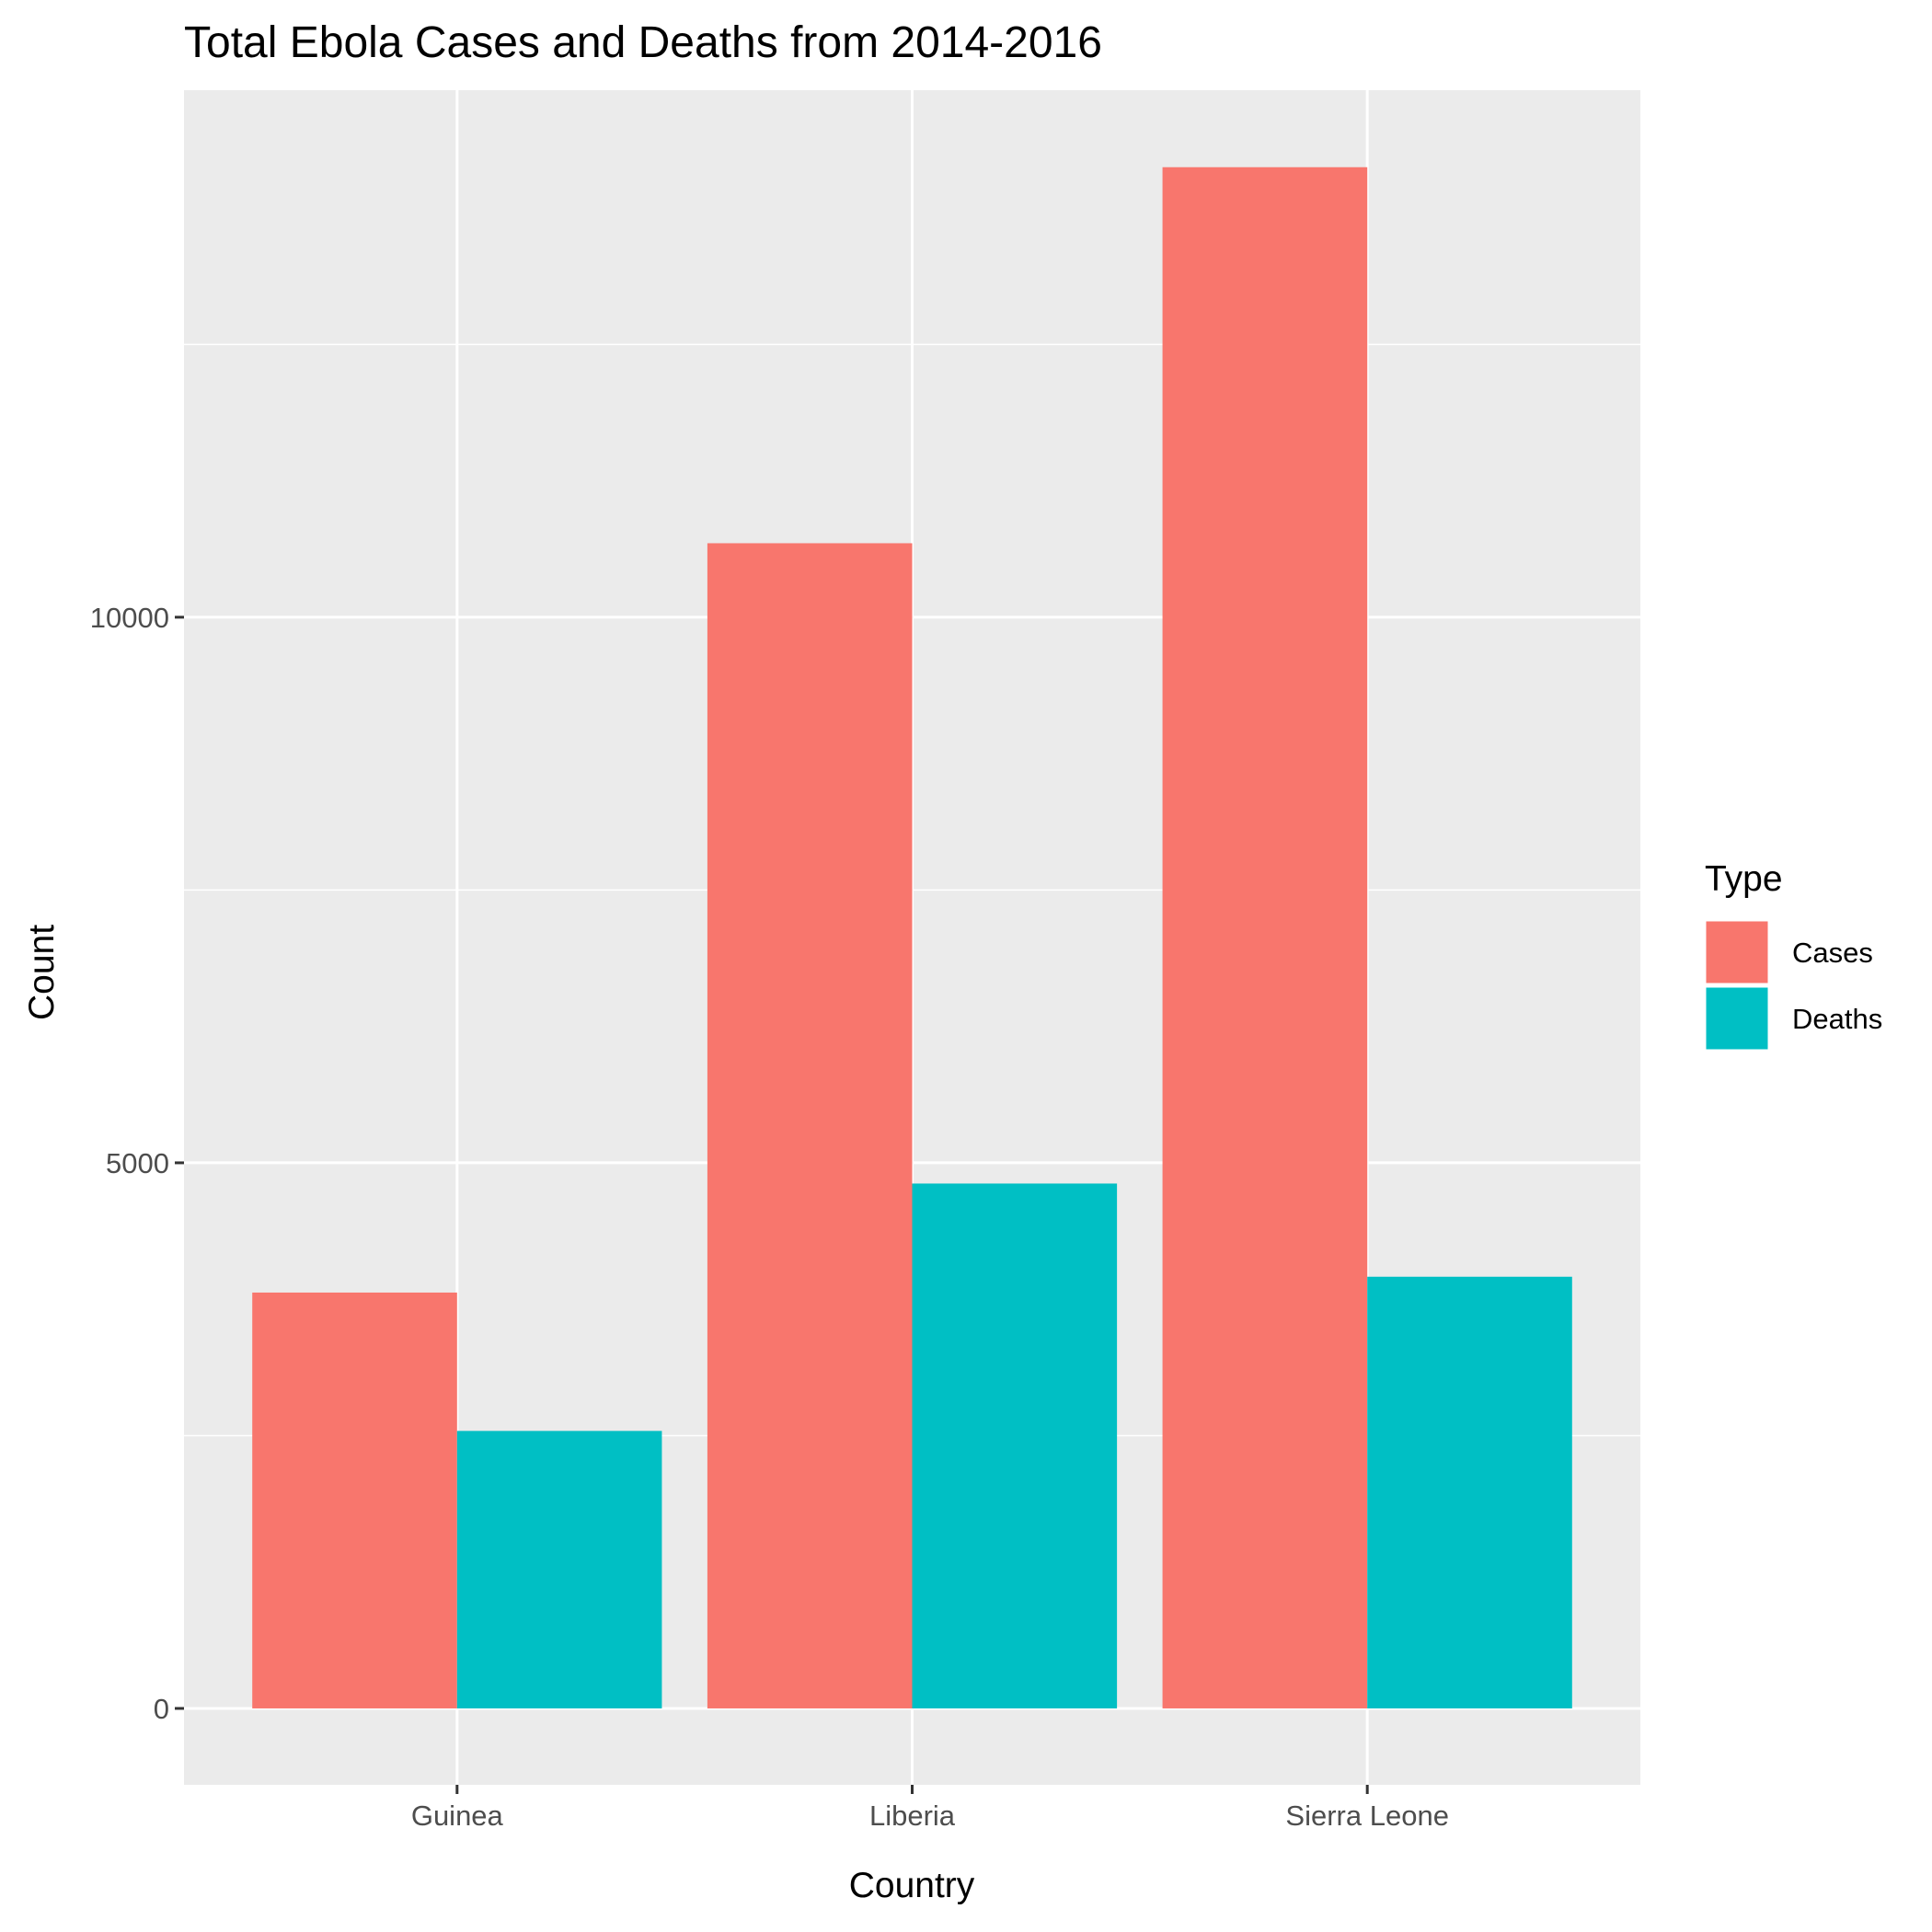 The height and width of the screenshot is (1932, 1932). I want to click on y-tick-label: 5000, so click(137, 1163).